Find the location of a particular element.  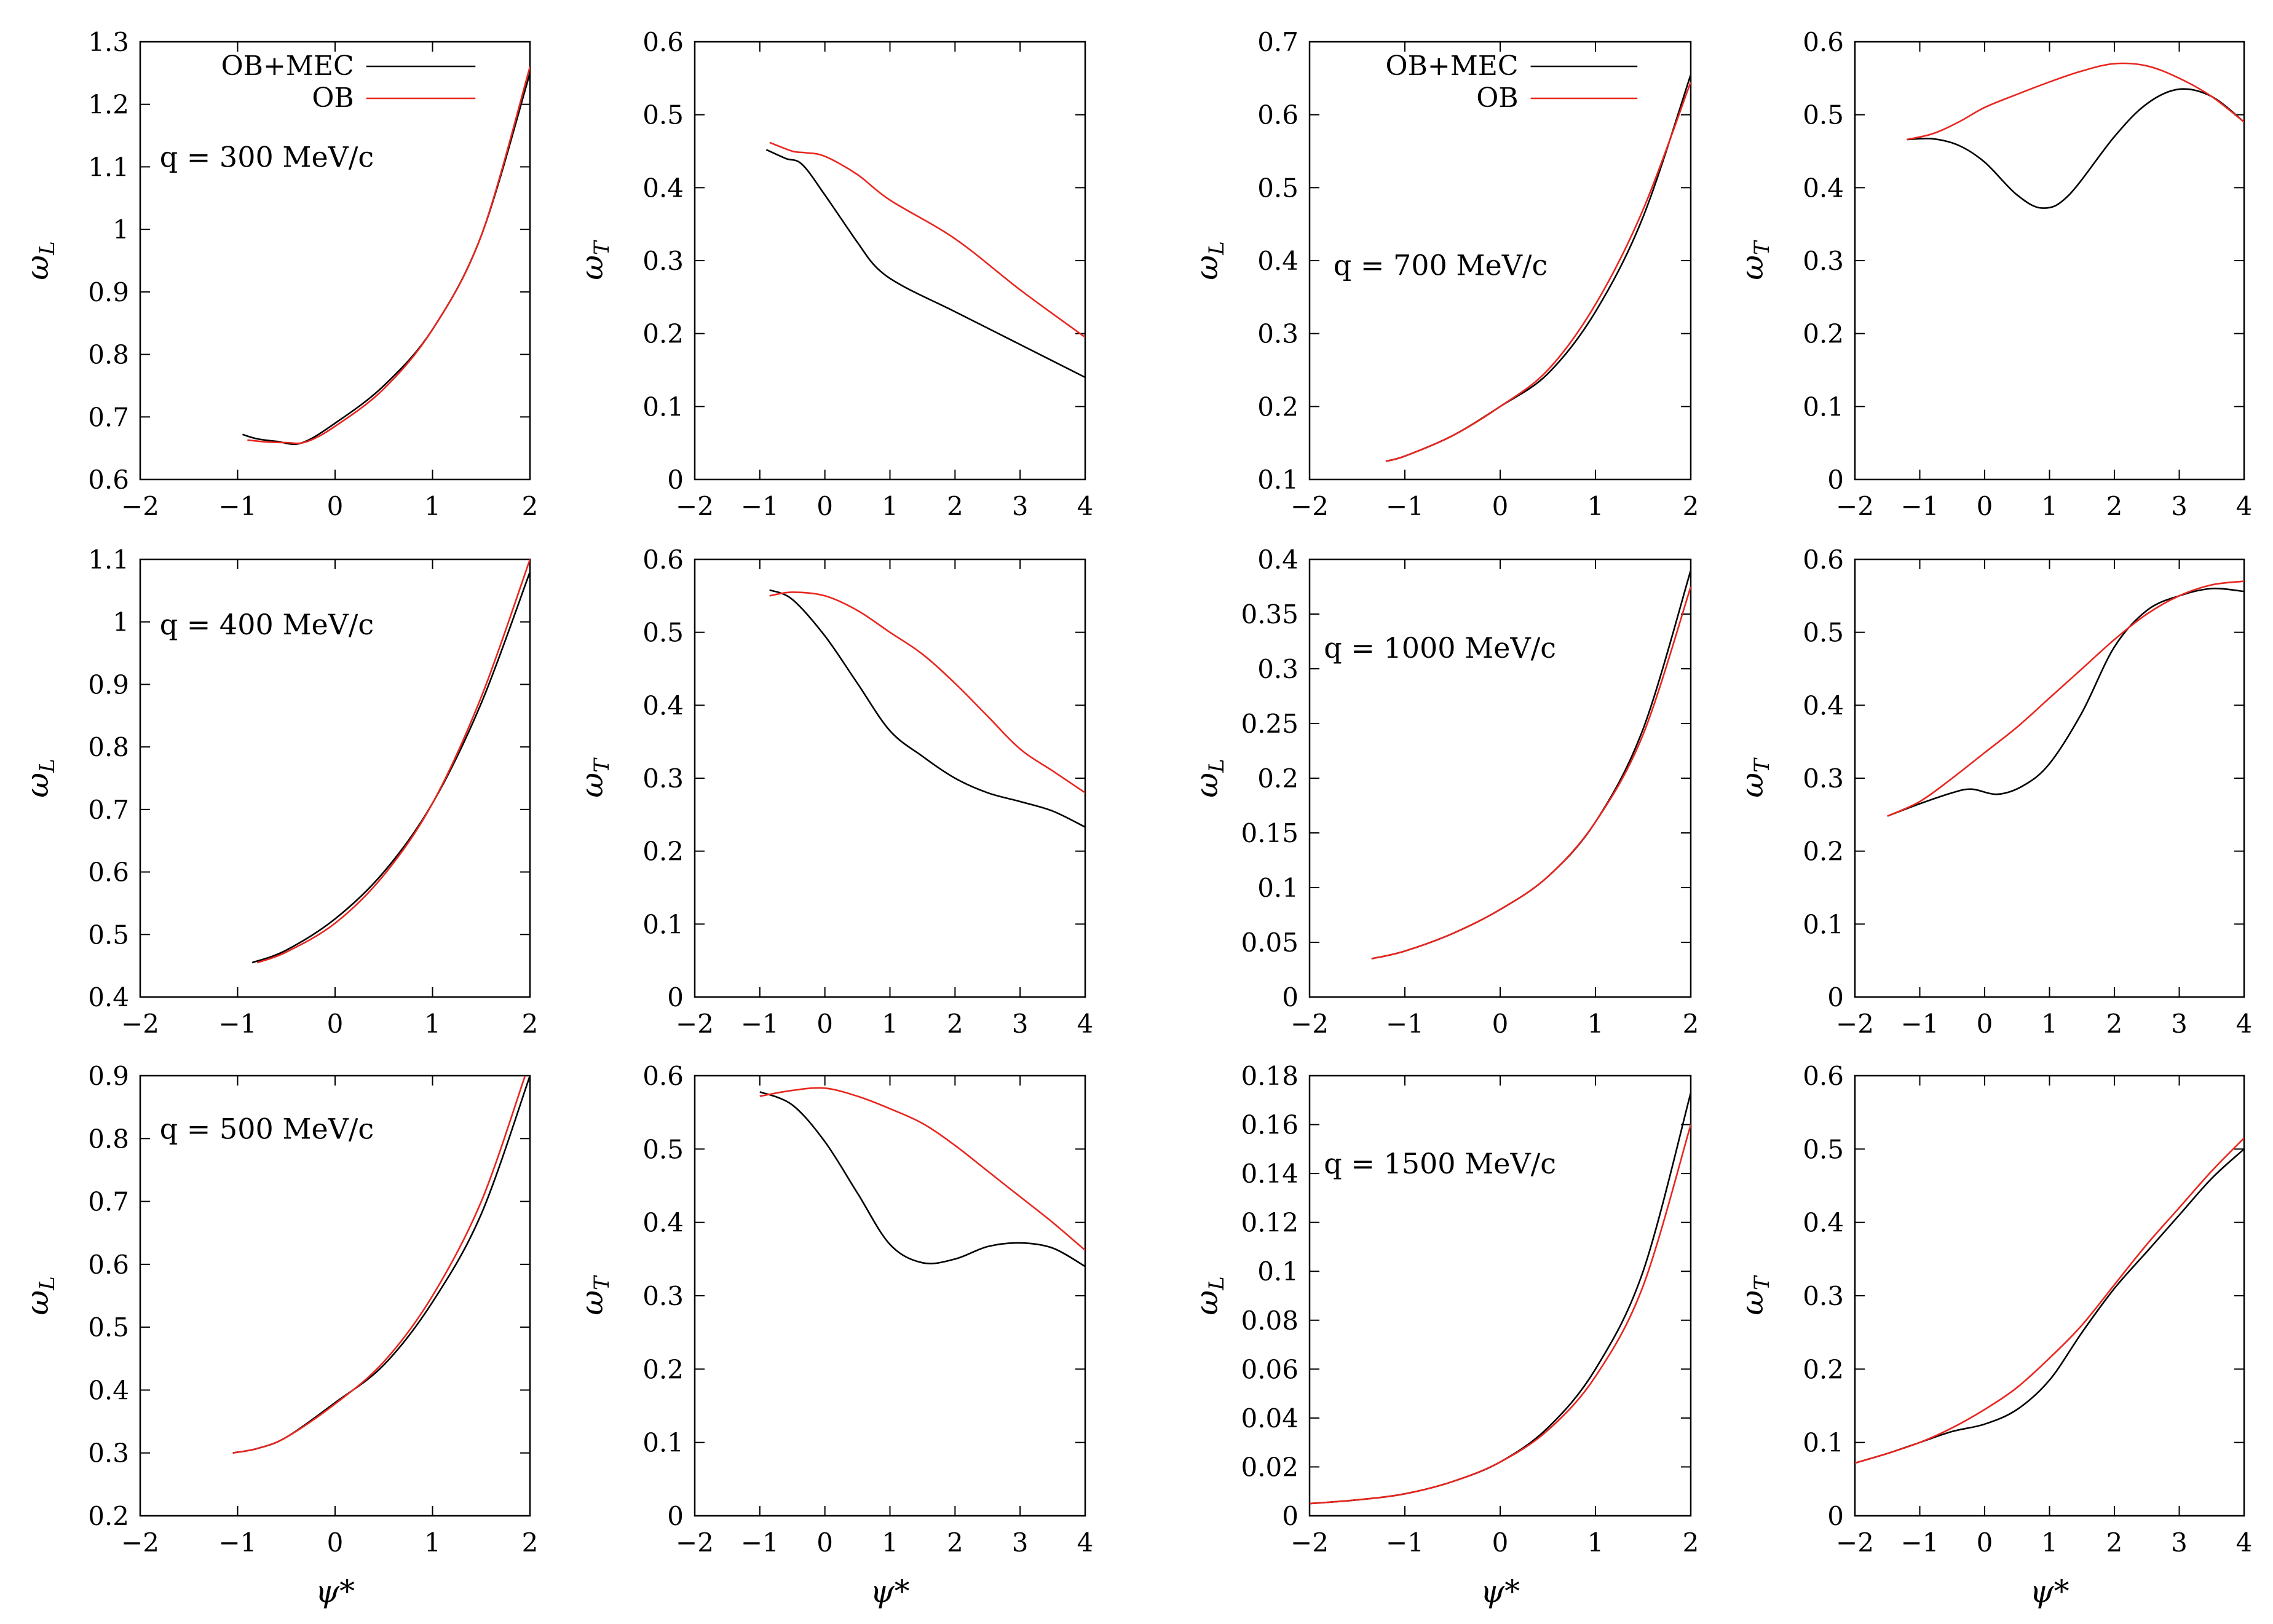

y-tick-label: 1.2 is located at coordinates (108, 105).